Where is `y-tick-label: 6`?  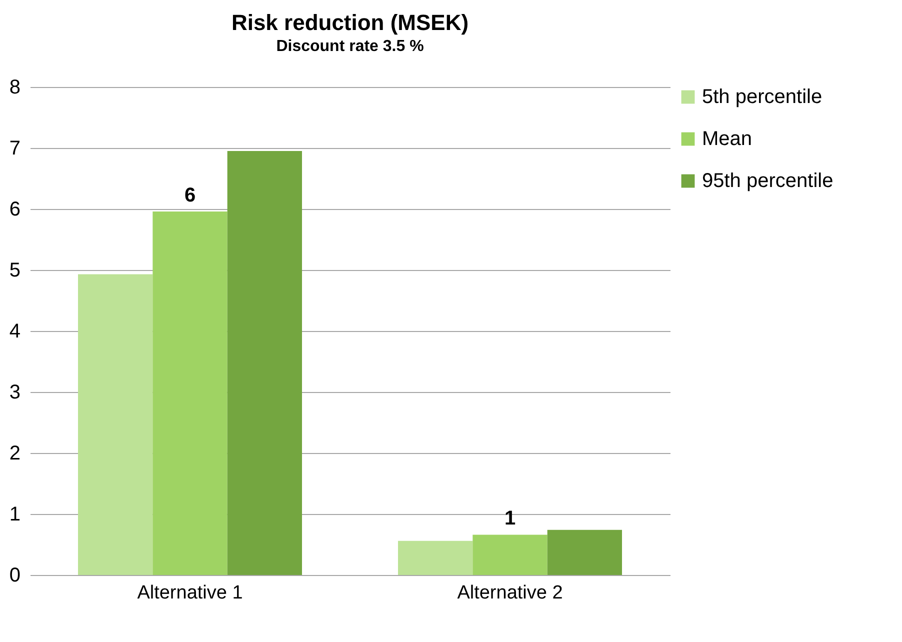 y-tick-label: 6 is located at coordinates (14, 209).